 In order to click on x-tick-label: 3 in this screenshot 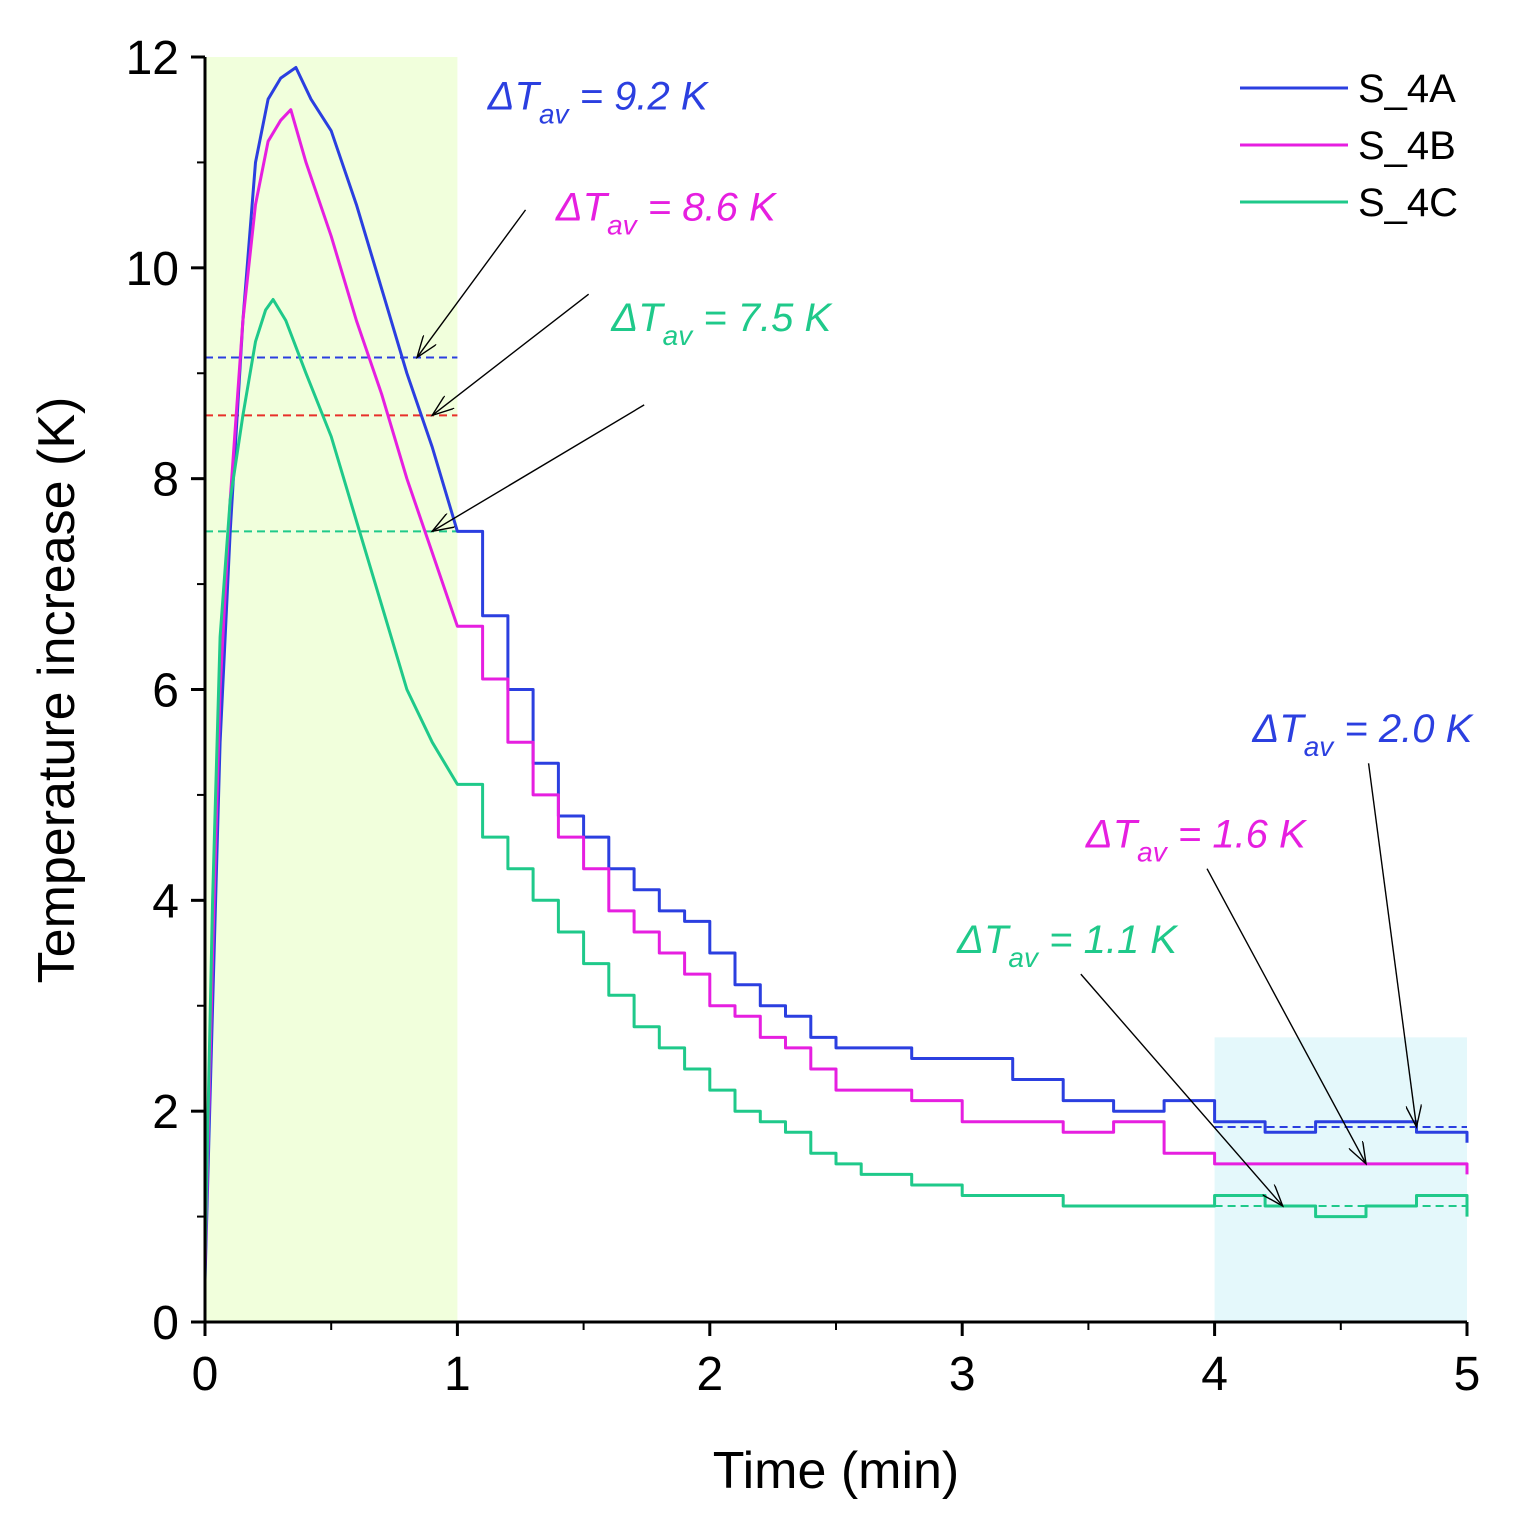, I will do `click(962, 1374)`.